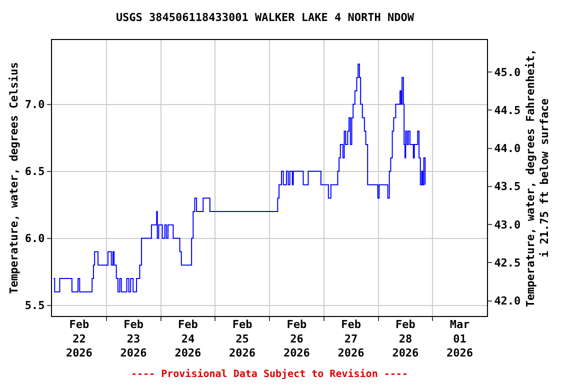 This screenshot has height=384, width=576. I want to click on y2-tick-label: 43.0, so click(507, 225).